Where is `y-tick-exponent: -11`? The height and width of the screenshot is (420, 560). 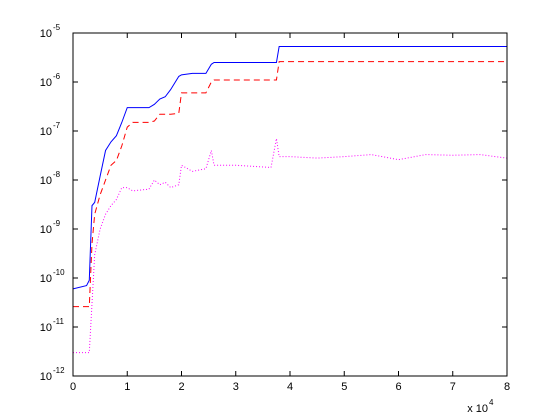 y-tick-exponent: -11 is located at coordinates (59, 321).